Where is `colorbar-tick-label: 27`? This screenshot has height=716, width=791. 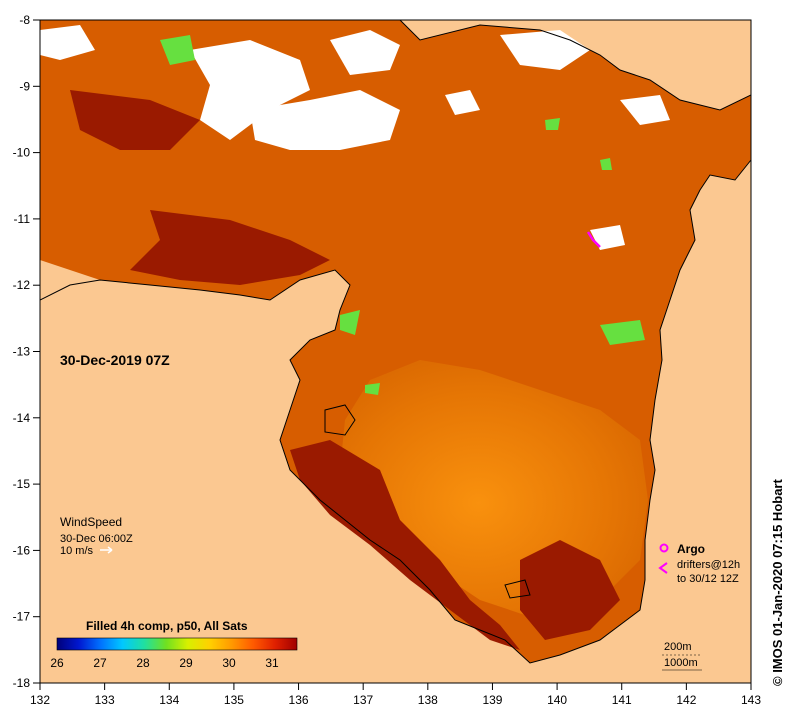
colorbar-tick-label: 27 is located at coordinates (100, 663).